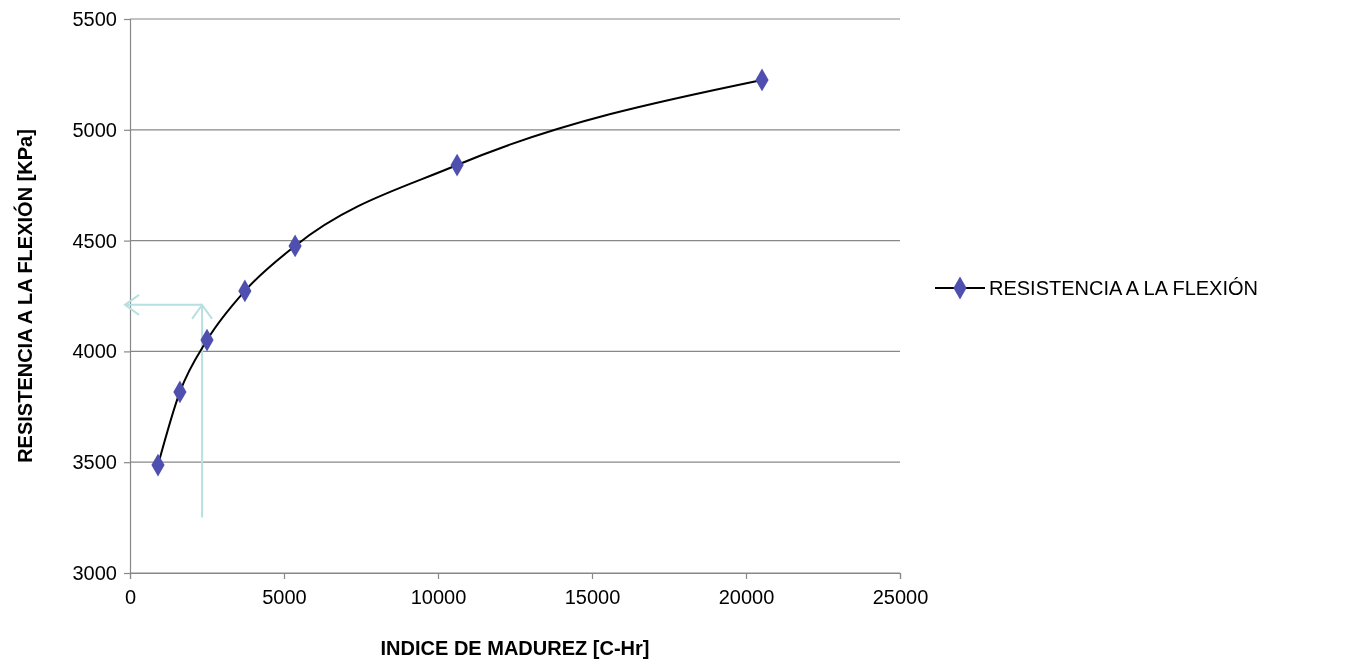 The width and height of the screenshot is (1352, 664). I want to click on y-tick-label: 5500, so click(94, 18).